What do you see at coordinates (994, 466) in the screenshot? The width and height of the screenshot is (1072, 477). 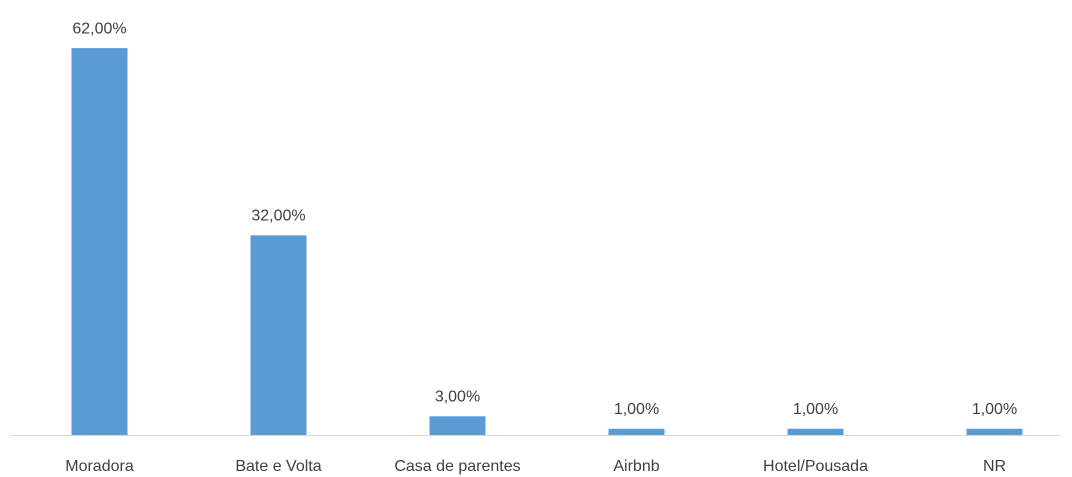 I see `x-tick-label: NR` at bounding box center [994, 466].